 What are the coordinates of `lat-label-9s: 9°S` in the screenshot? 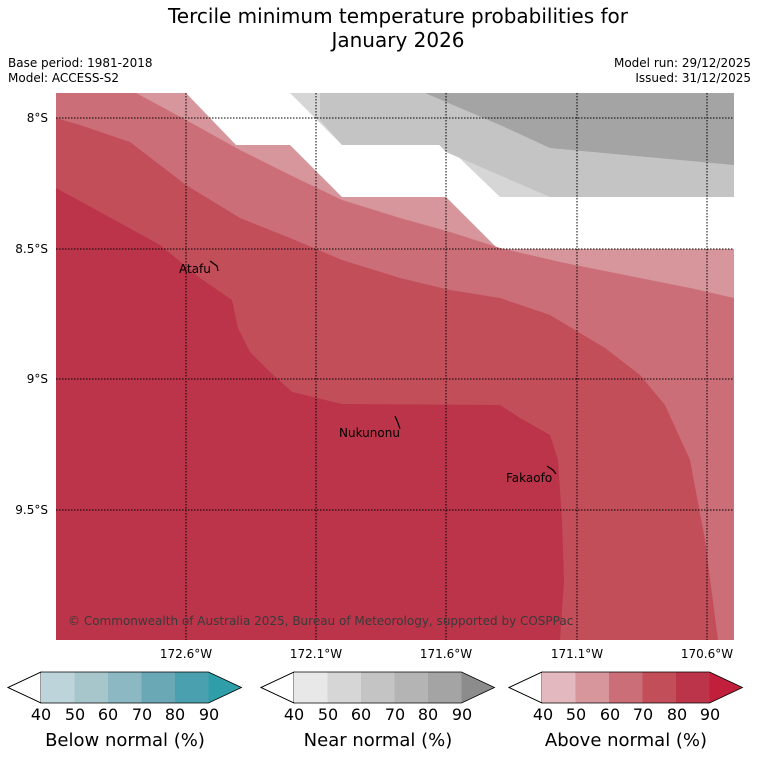 It's located at (37, 379).